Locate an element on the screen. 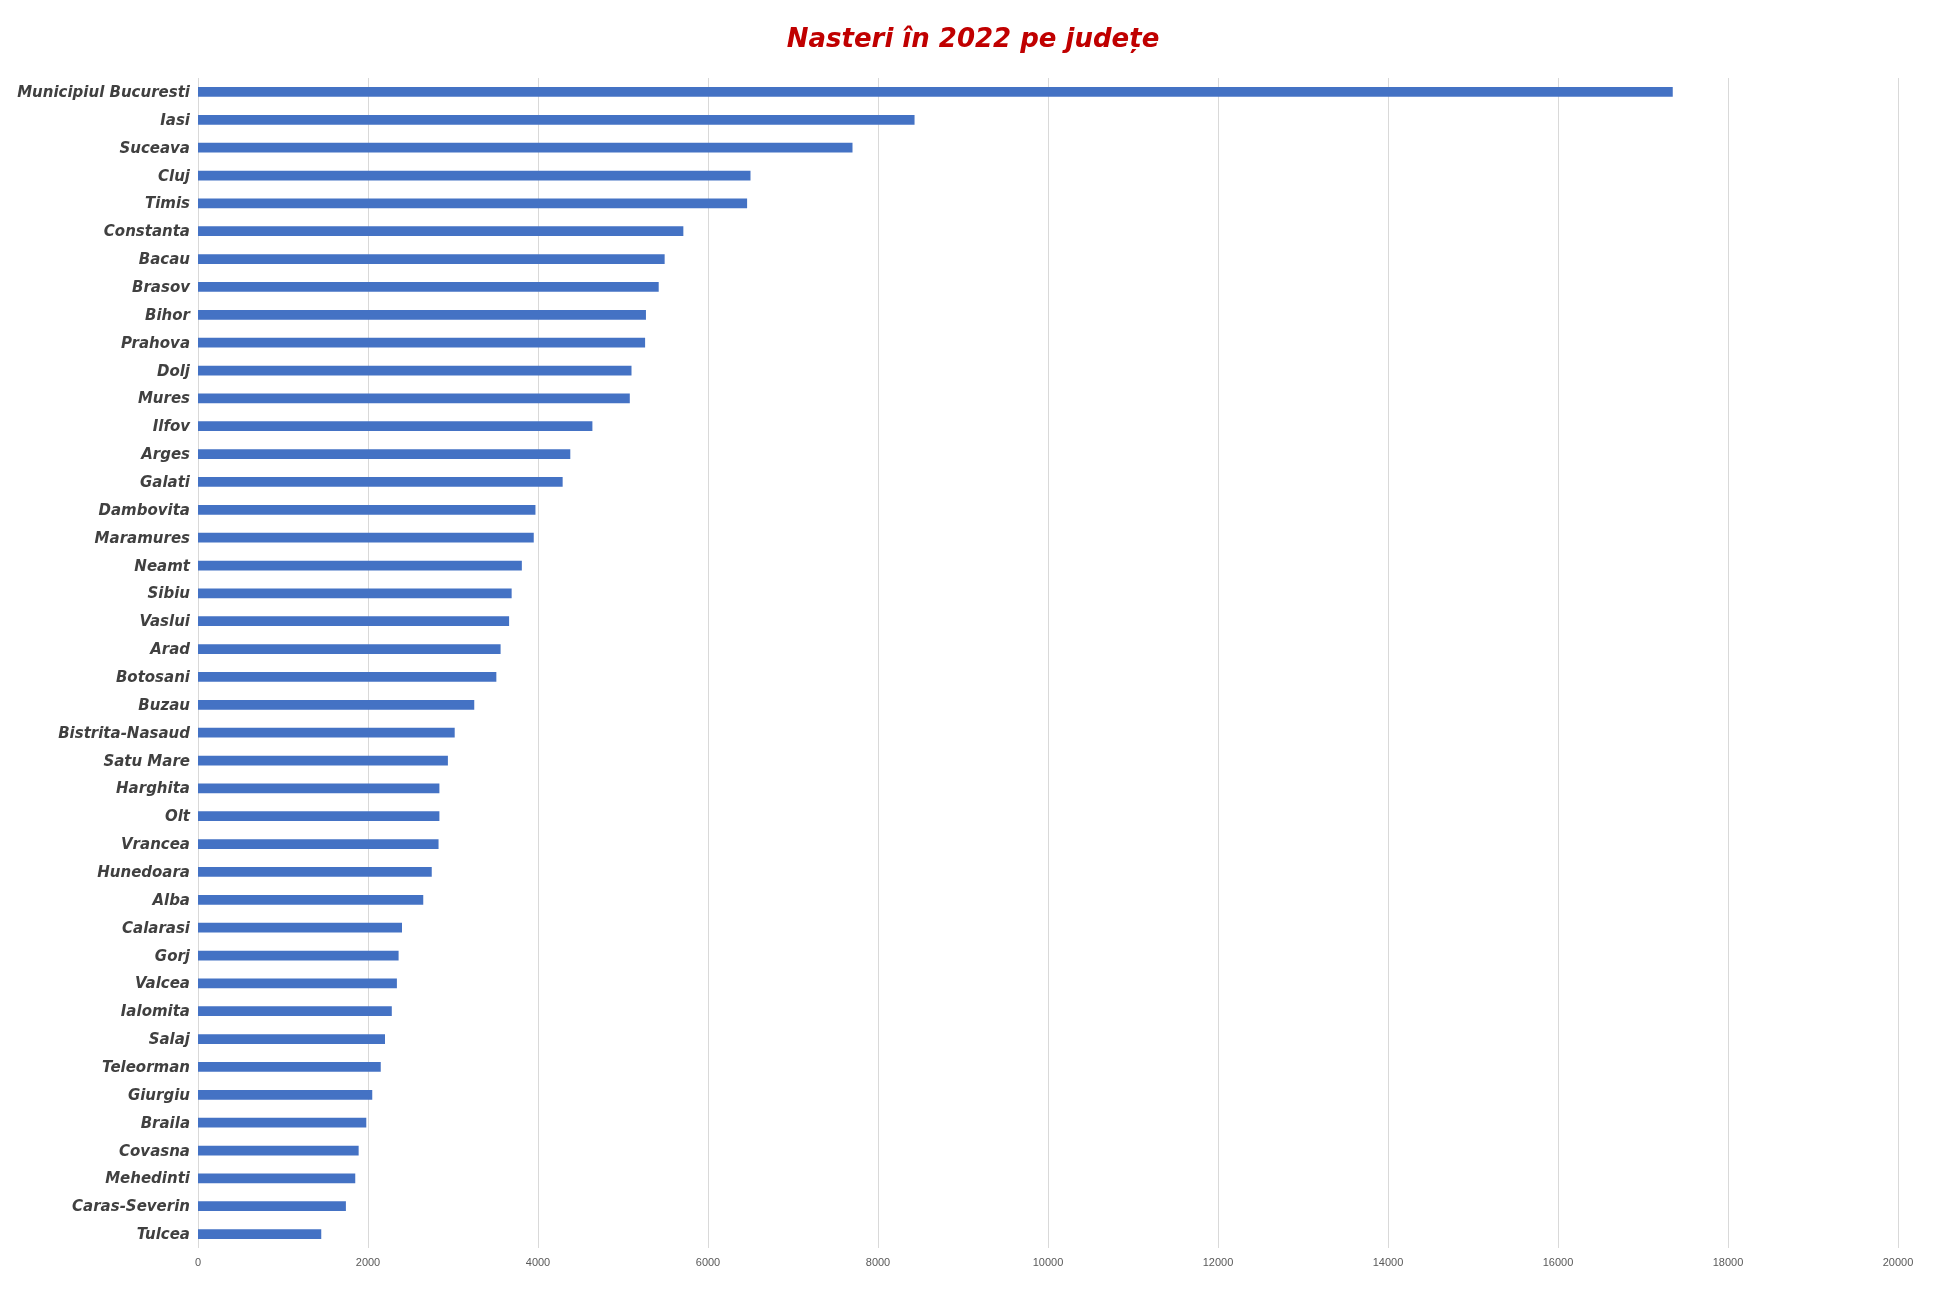 Image resolution: width=1956 pixels, height=1314 pixels. y-tick-label: Dambovita is located at coordinates (144, 509).